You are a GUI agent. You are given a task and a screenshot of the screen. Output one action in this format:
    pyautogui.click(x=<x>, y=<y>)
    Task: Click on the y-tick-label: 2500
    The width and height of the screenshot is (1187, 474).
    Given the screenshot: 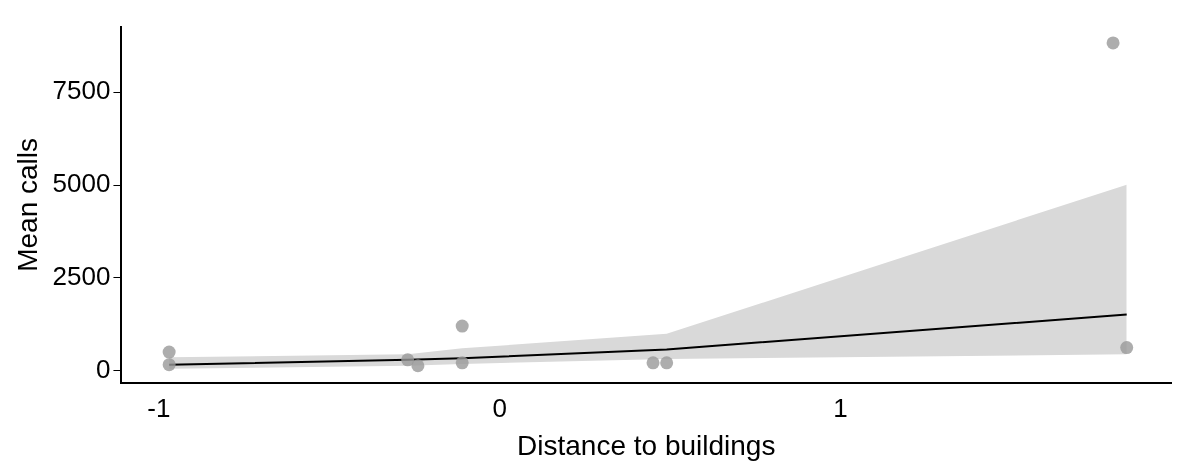 What is the action you would take?
    pyautogui.click(x=81, y=275)
    